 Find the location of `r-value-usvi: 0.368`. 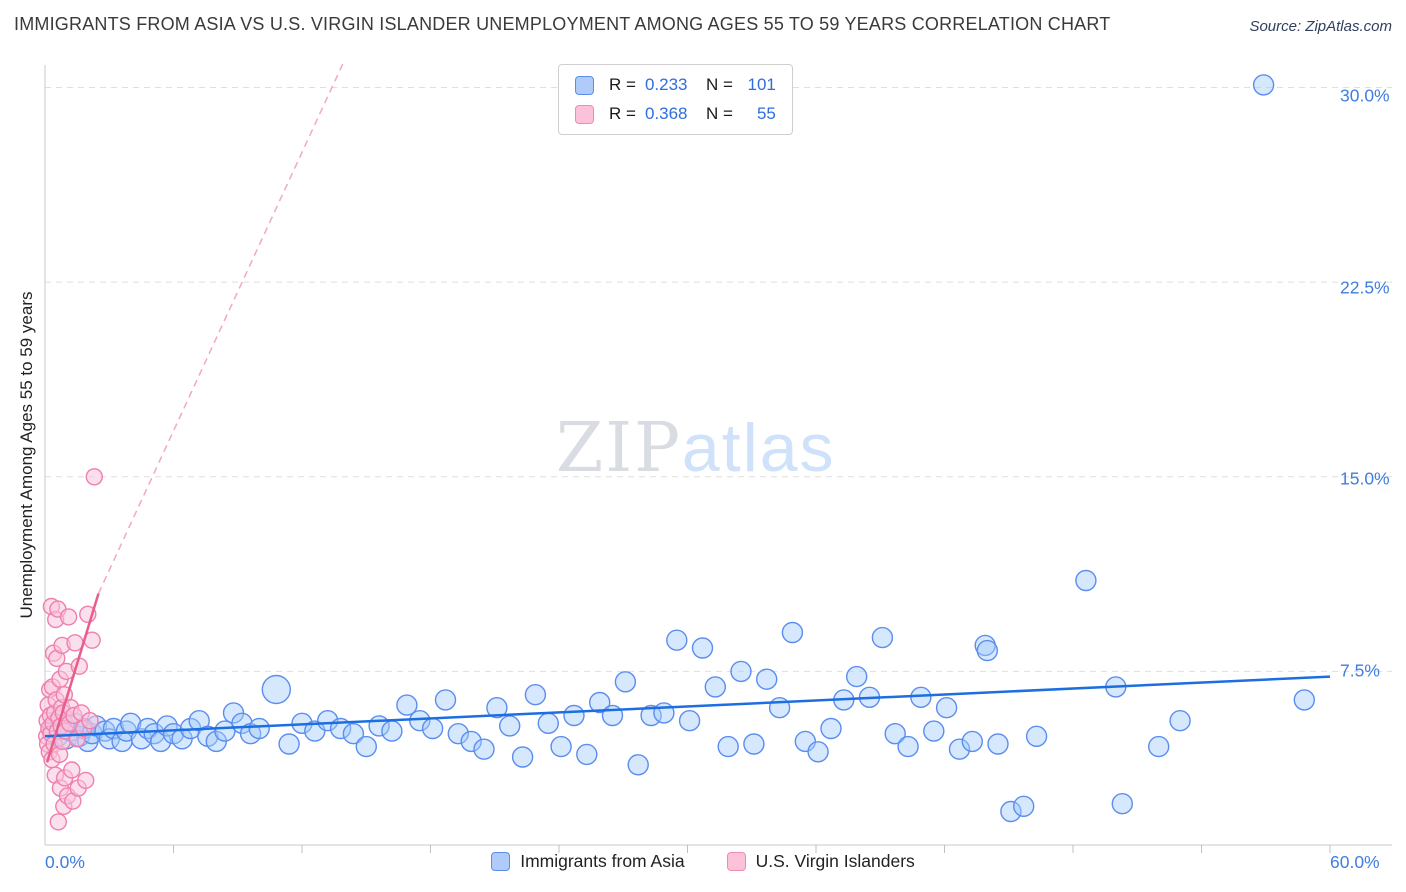

r-value-usvi: 0.368 is located at coordinates (666, 113).